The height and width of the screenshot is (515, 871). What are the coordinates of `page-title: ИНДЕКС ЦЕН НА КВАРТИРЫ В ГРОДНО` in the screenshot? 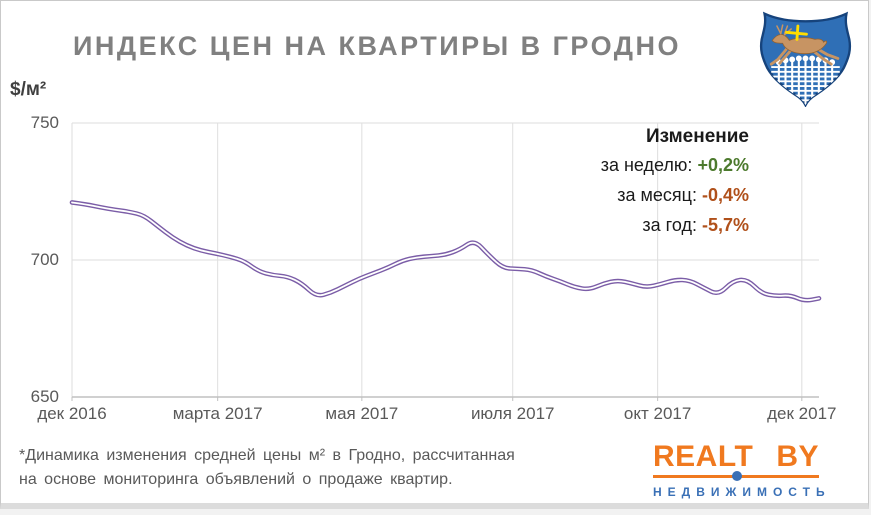 It's located at (377, 46).